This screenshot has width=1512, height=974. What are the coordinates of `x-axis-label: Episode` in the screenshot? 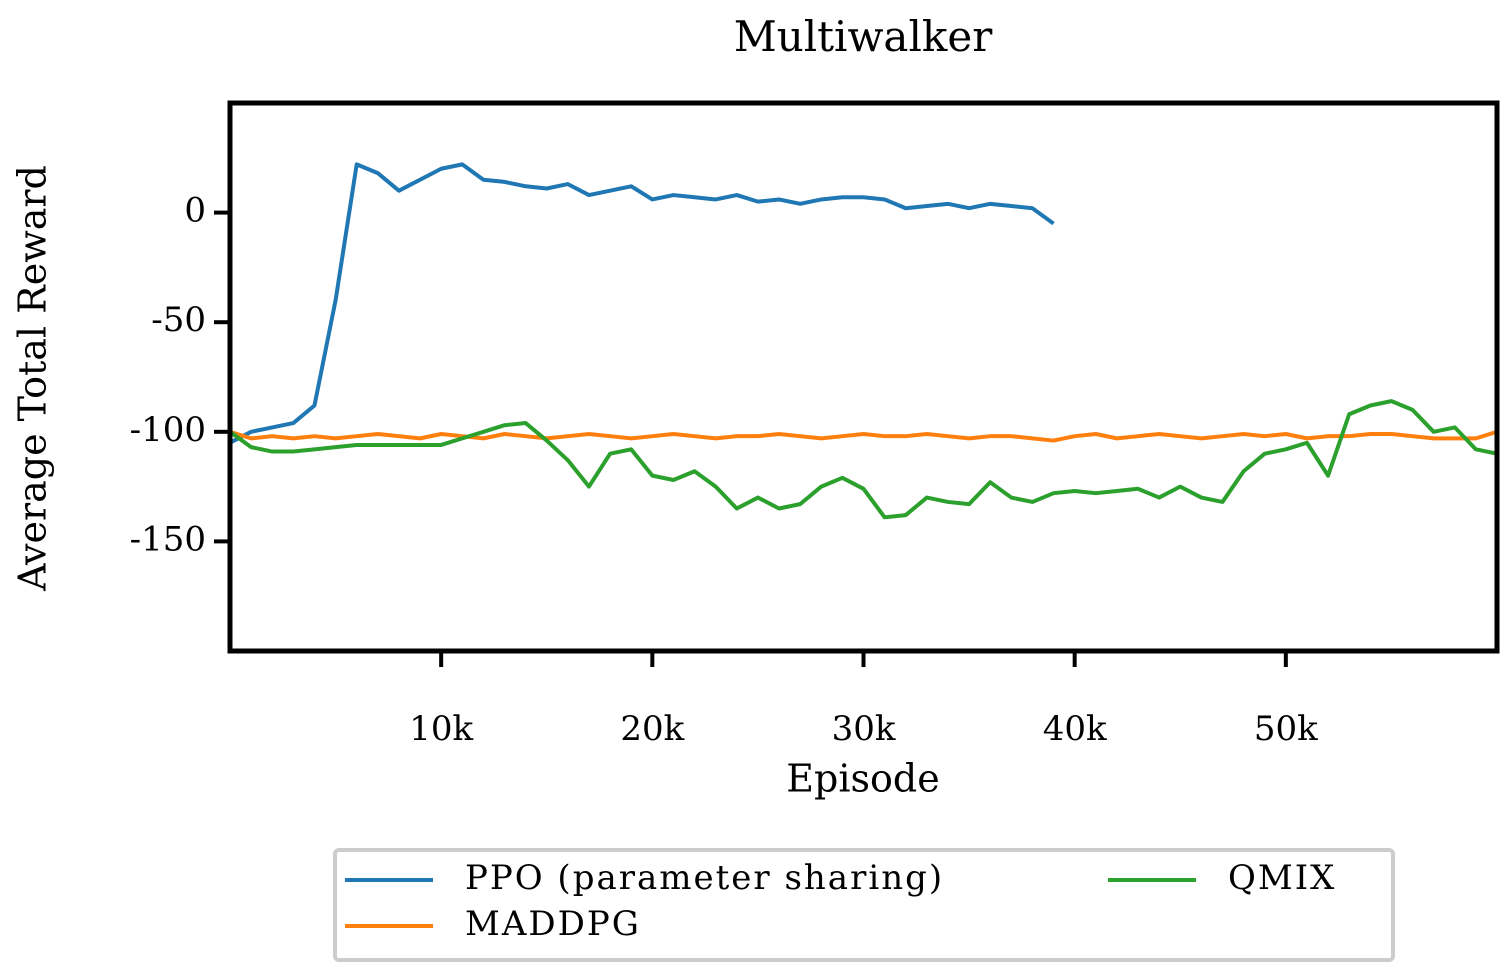 It's located at (862, 779).